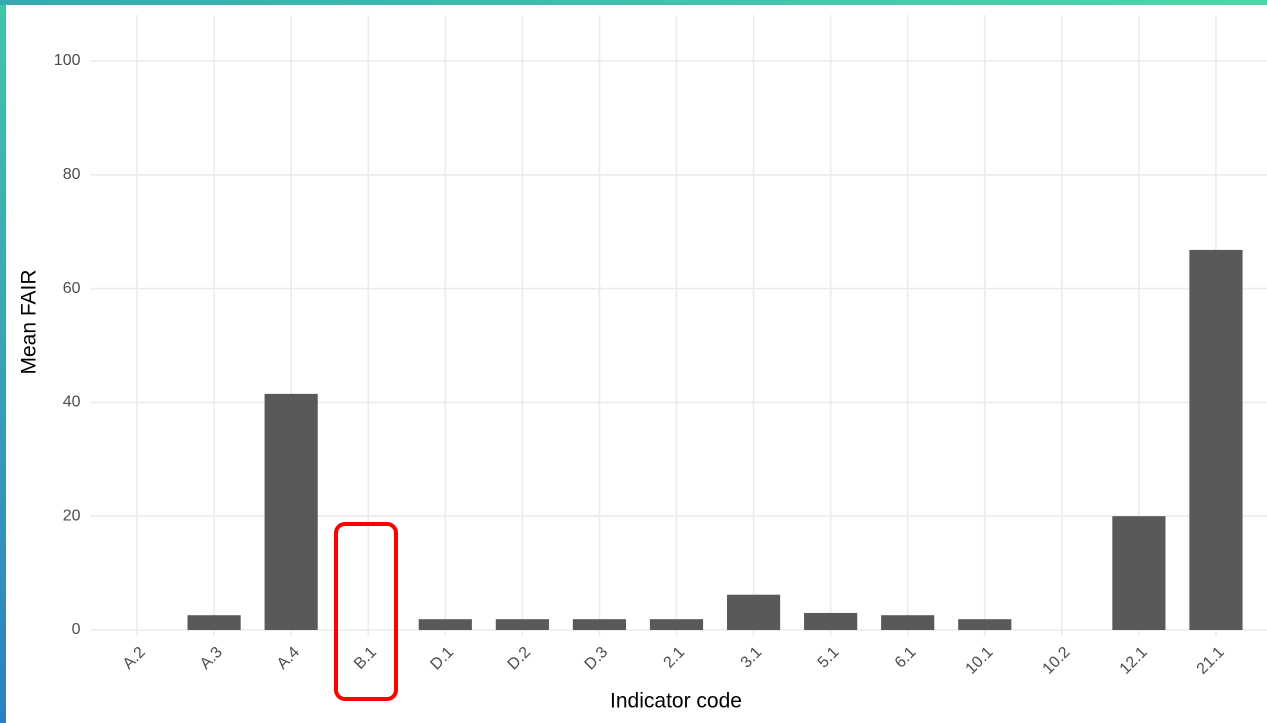 The width and height of the screenshot is (1267, 723). What do you see at coordinates (633, 2) in the screenshot?
I see `frame-top` at bounding box center [633, 2].